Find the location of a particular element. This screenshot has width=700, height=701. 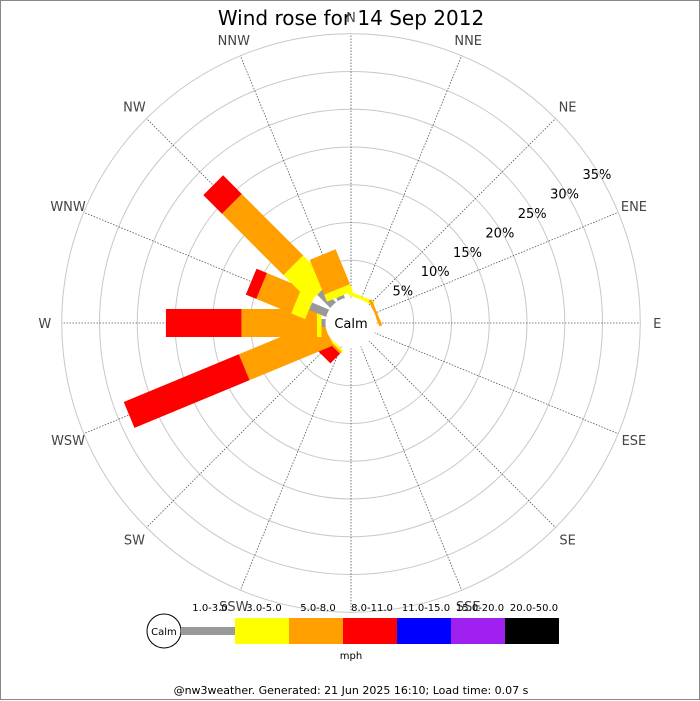

direction-label-WSW: WSW is located at coordinates (68, 441).